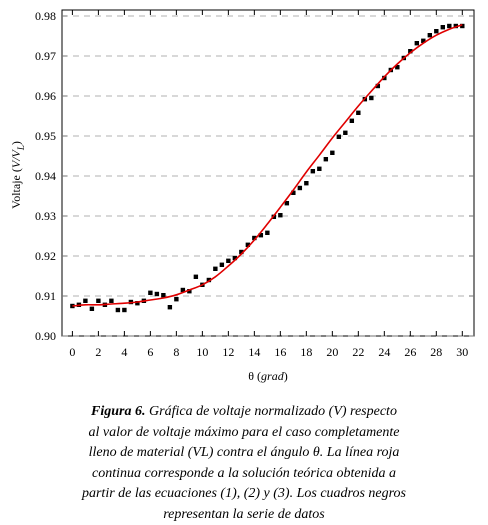 The height and width of the screenshot is (525, 488). What do you see at coordinates (45, 176) in the screenshot?
I see `y-tick-label: 0.94` at bounding box center [45, 176].